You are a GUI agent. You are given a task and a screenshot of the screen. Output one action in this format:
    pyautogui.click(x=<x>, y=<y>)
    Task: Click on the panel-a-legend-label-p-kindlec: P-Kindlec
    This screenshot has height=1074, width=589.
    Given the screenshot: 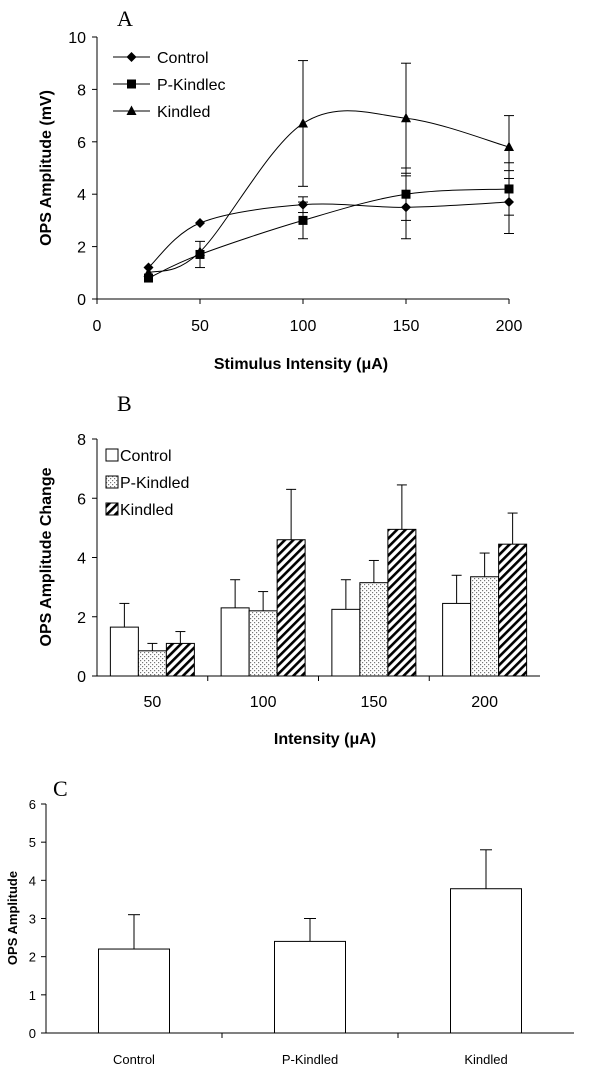 What is the action you would take?
    pyautogui.click(x=191, y=85)
    